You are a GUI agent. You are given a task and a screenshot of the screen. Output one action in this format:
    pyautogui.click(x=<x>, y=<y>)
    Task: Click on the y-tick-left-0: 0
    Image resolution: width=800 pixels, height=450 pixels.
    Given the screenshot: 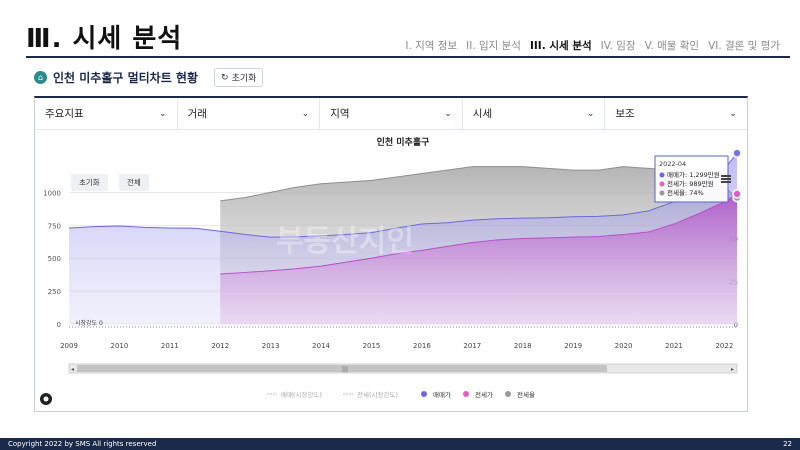 What is the action you would take?
    pyautogui.click(x=59, y=325)
    